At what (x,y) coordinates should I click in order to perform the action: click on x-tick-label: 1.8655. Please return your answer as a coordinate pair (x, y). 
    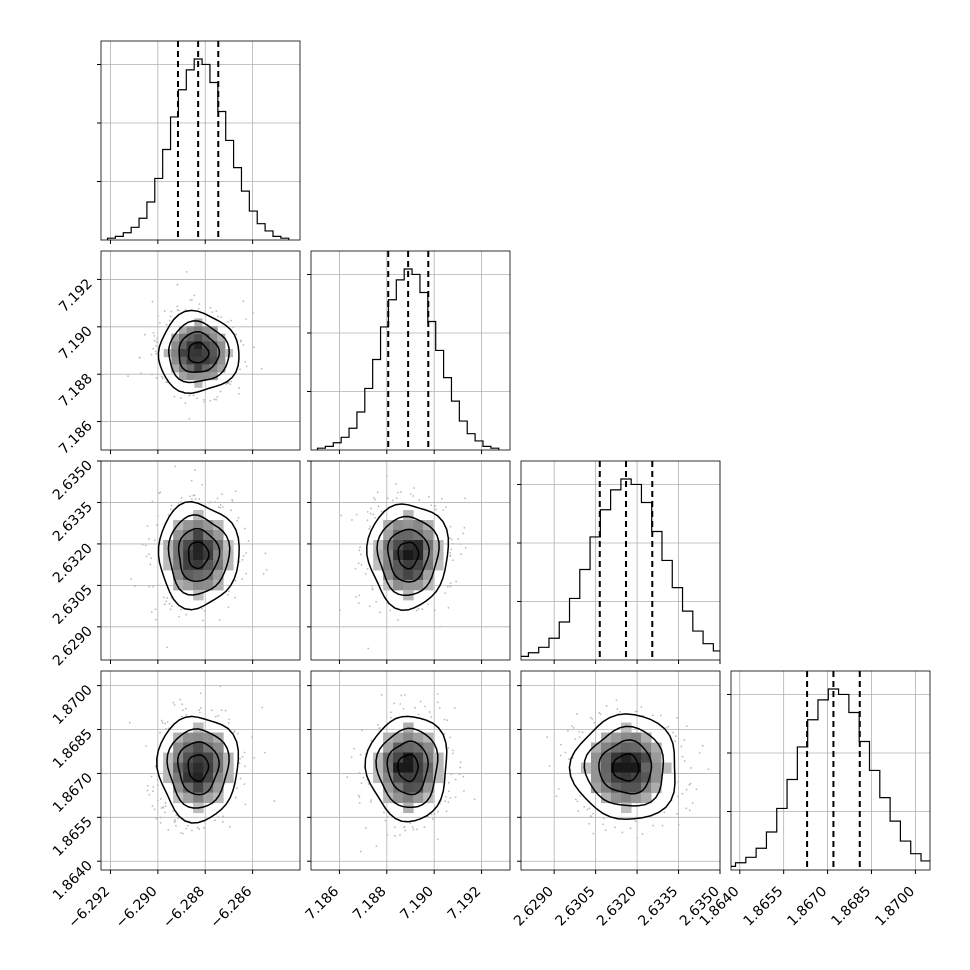
    Looking at the image, I should click on (764, 907).